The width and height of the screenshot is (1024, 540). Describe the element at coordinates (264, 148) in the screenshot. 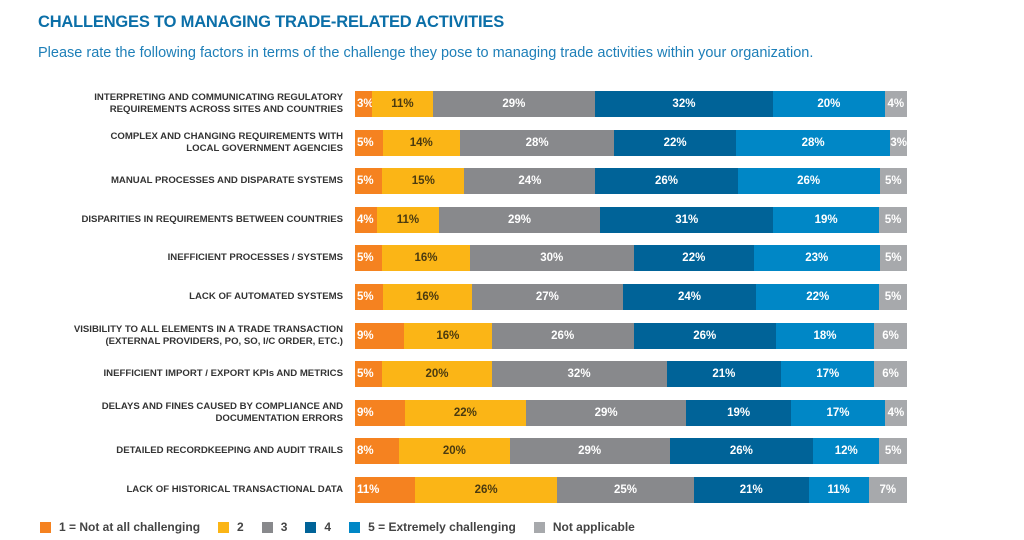

I see `category-label-line: LOCAL GOVERNMENT AGENCIES` at that location.